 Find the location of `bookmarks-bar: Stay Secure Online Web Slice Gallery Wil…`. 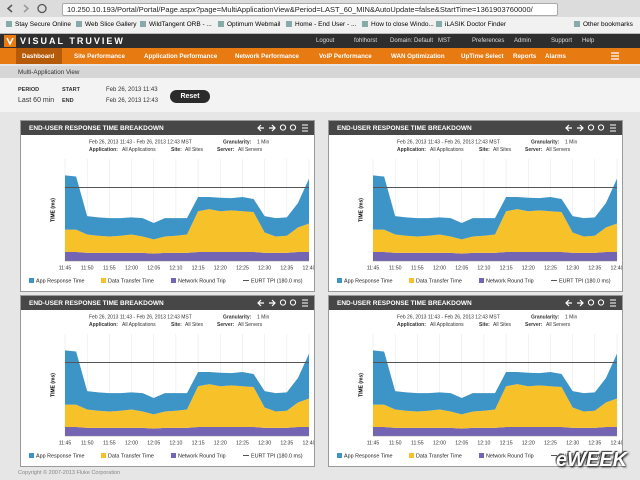

bookmarks-bar: Stay Secure Online Web Slice Gallery Wil… is located at coordinates (320, 25).